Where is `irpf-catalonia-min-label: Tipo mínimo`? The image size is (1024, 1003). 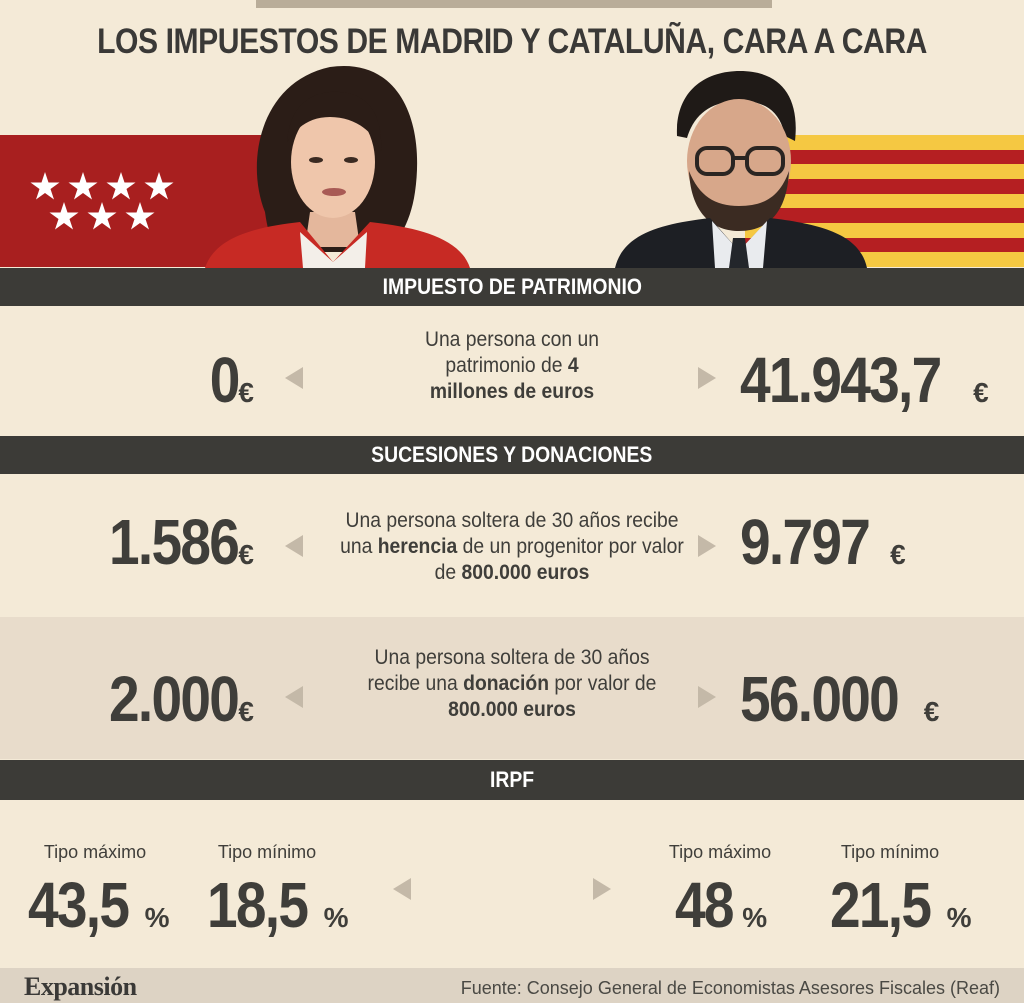 irpf-catalonia-min-label: Tipo mínimo is located at coordinates (890, 852).